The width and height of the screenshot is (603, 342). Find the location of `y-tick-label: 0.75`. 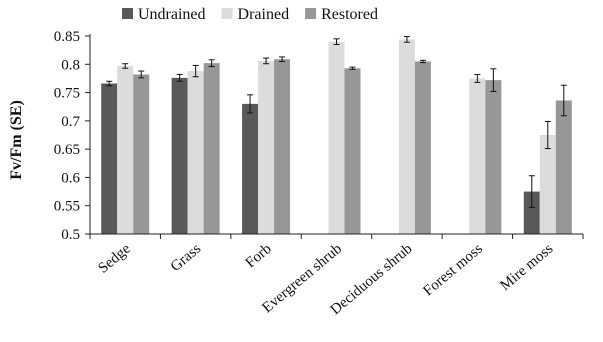

y-tick-label: 0.75 is located at coordinates (67, 94).